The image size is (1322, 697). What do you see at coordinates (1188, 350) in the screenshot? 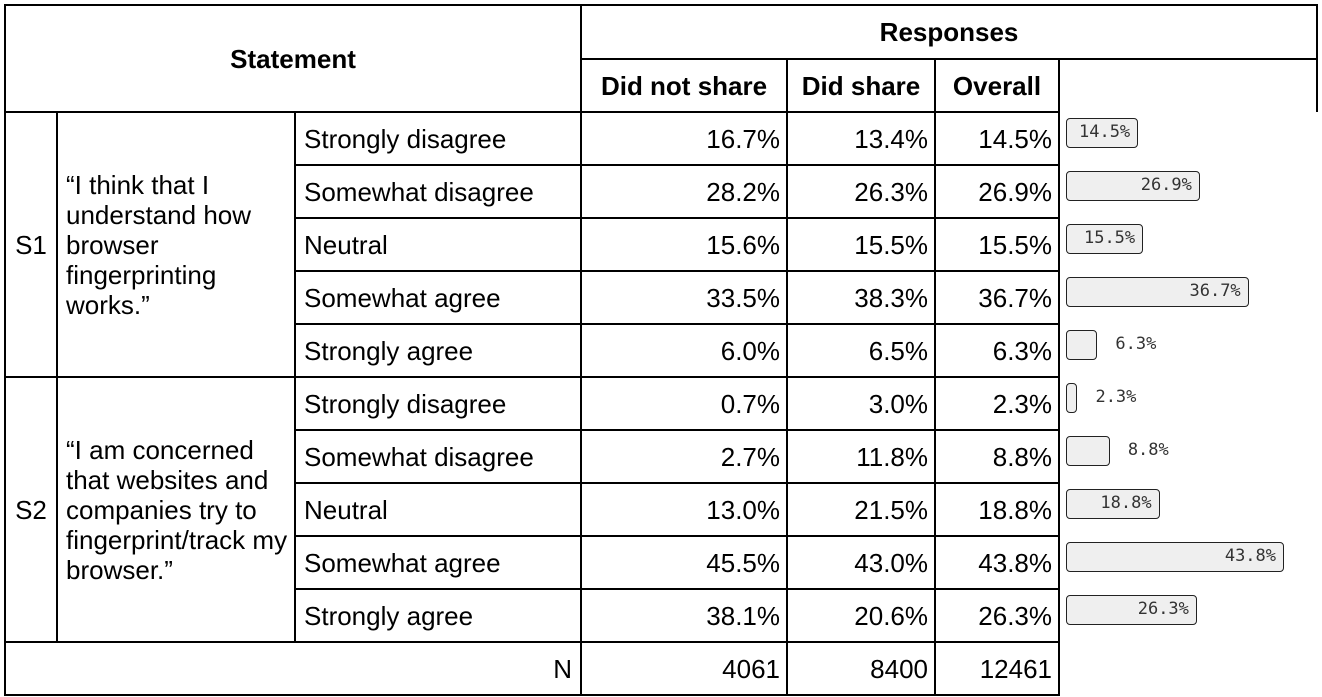
I see `bar-cell: 6.3%` at bounding box center [1188, 350].